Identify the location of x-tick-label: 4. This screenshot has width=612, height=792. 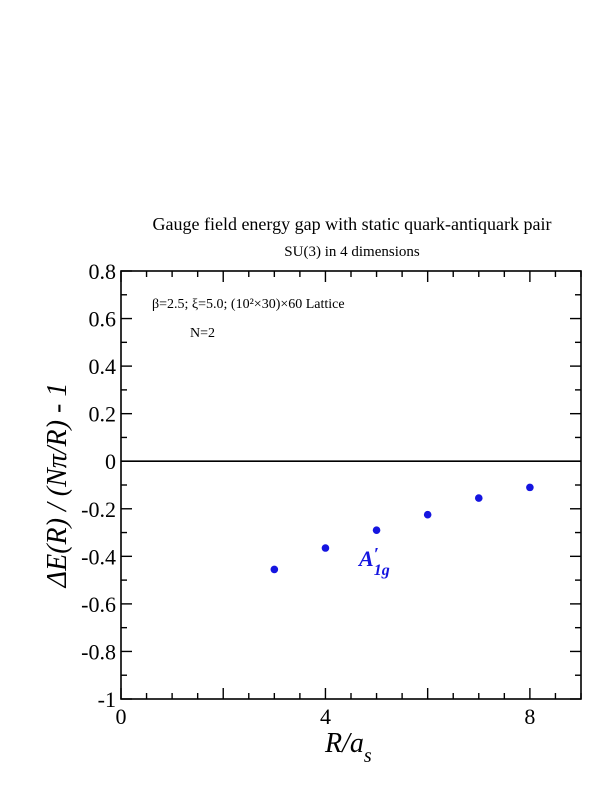
(325, 716).